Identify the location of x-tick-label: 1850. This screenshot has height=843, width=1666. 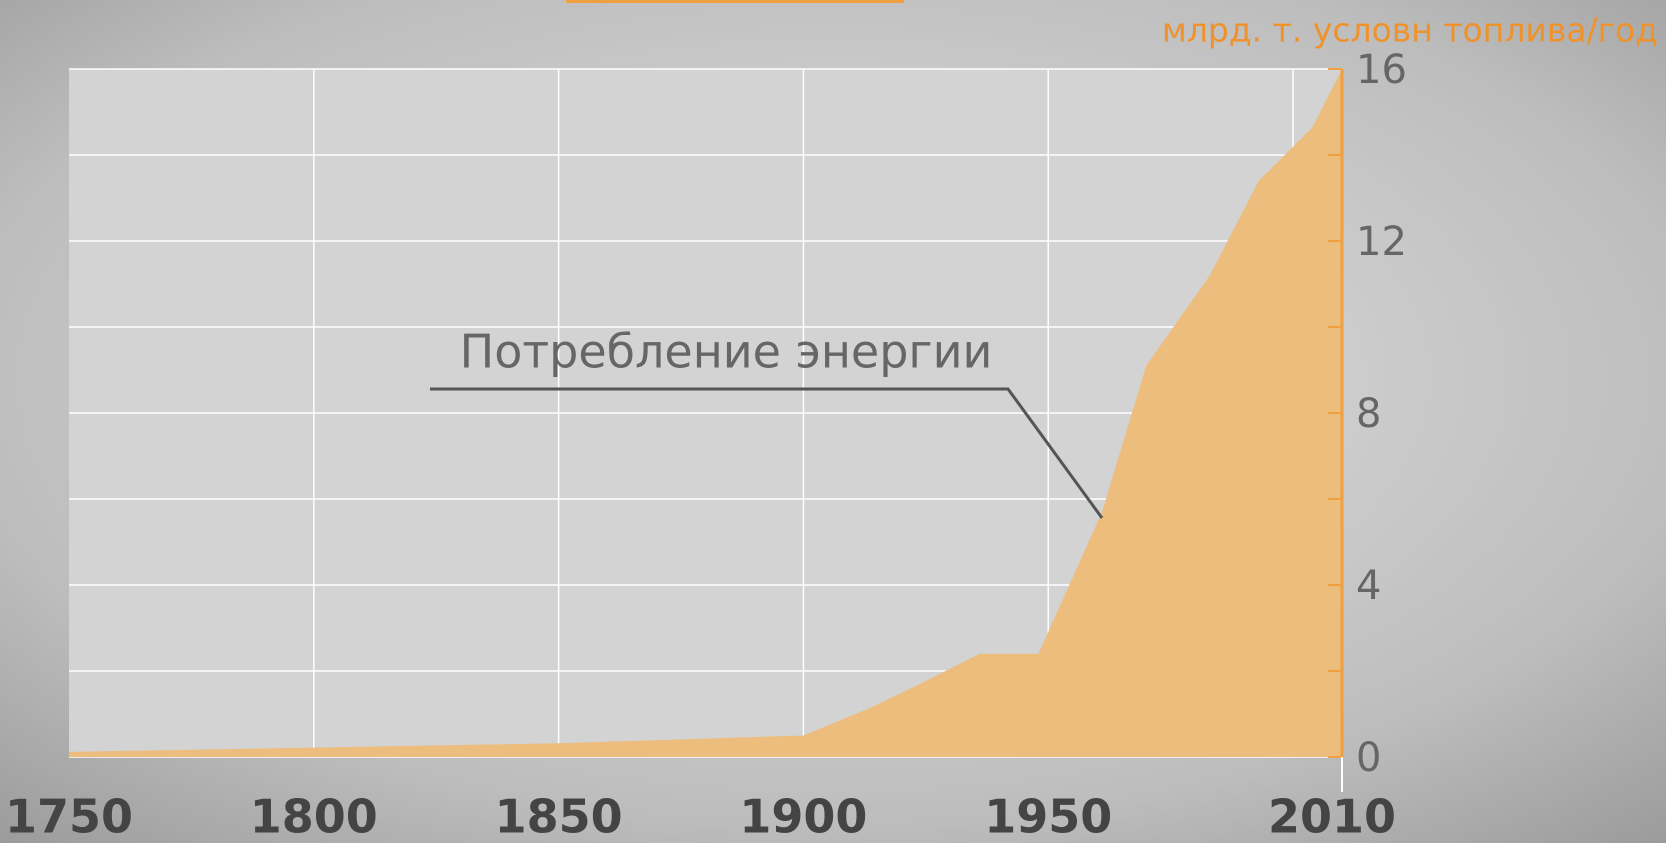
(559, 816).